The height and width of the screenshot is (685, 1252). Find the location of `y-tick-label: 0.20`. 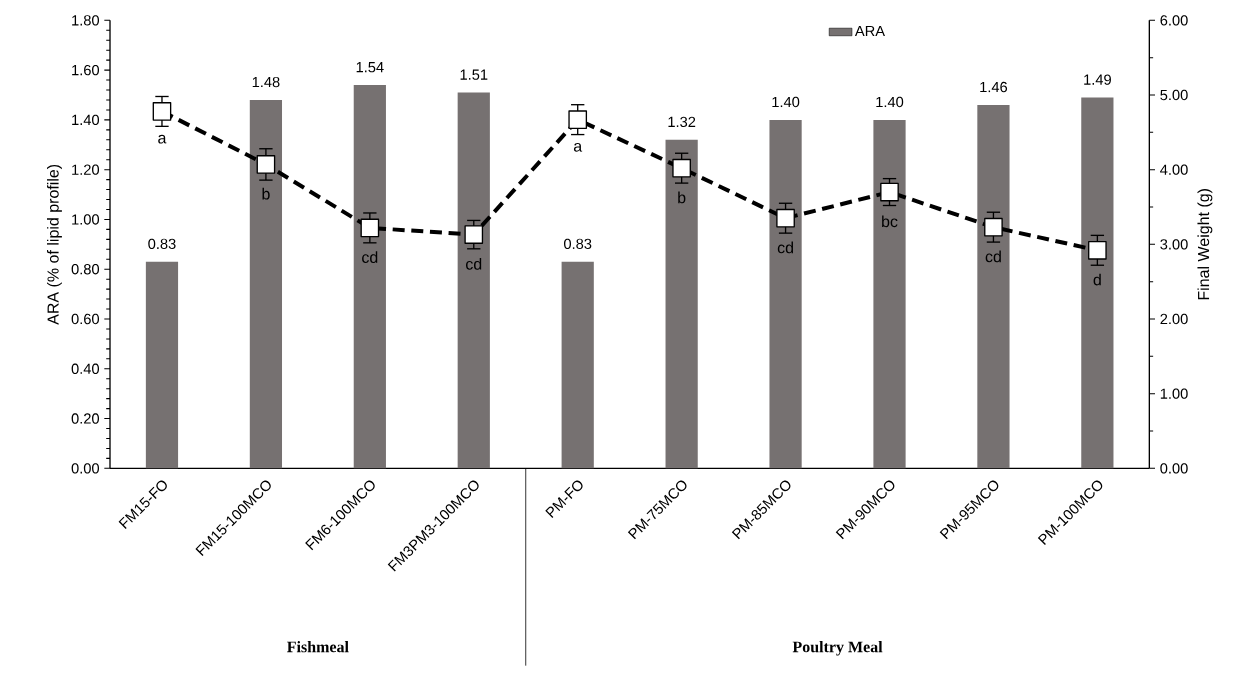

y-tick-label: 0.20 is located at coordinates (85, 418).